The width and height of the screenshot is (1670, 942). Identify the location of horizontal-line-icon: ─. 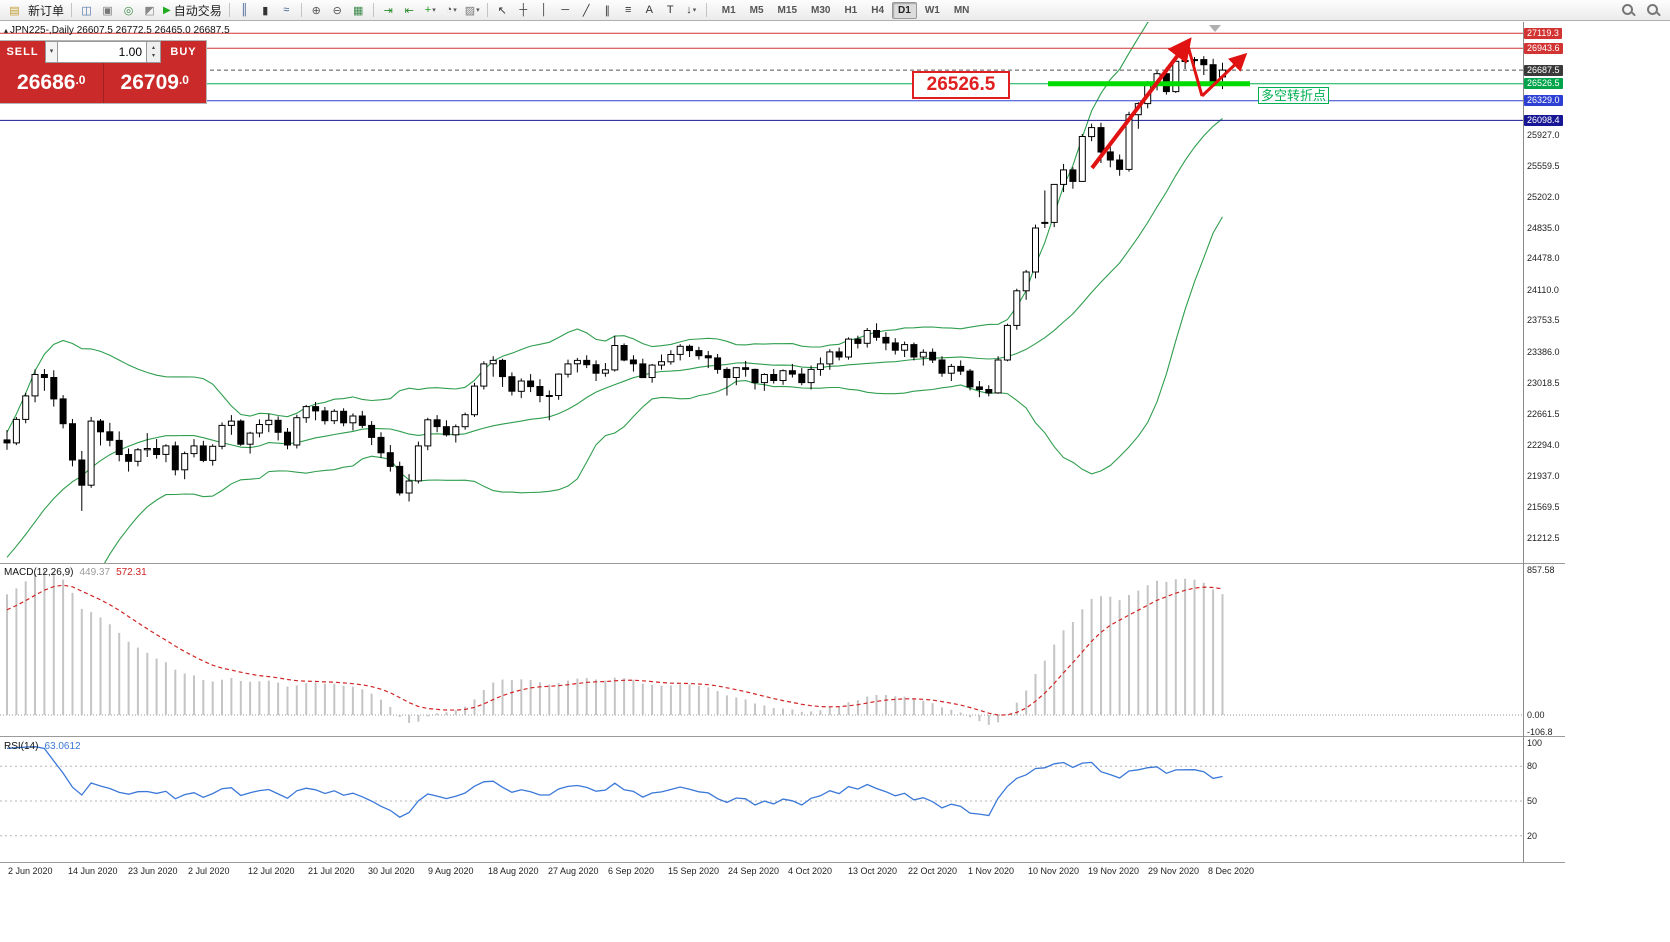
(565, 10).